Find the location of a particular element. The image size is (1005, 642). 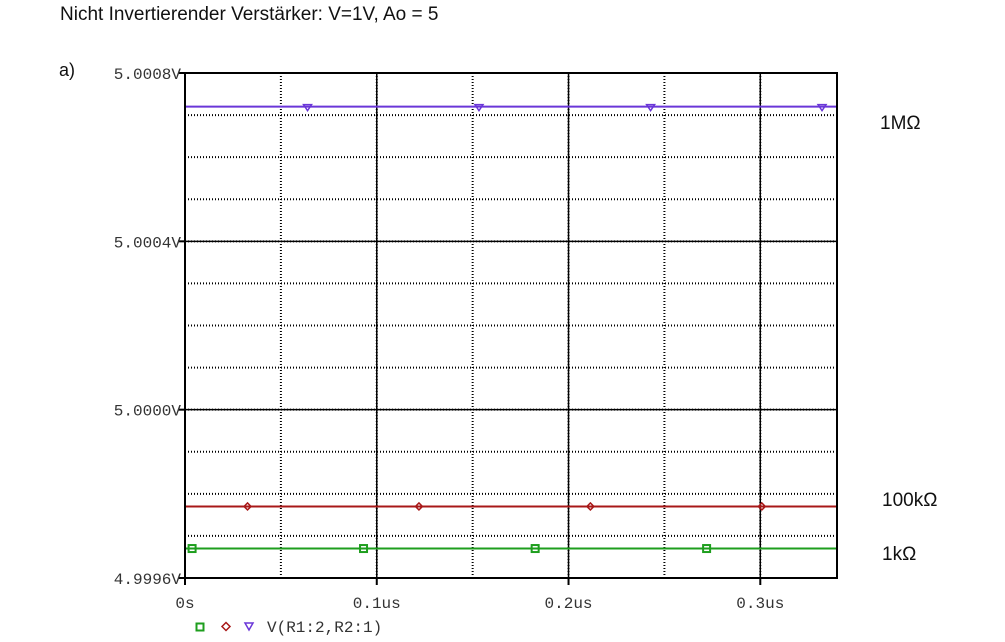

y-axis-ticks: 4.9996V 5.0000V 5.0004V 5.0008V is located at coordinates (149, 327).